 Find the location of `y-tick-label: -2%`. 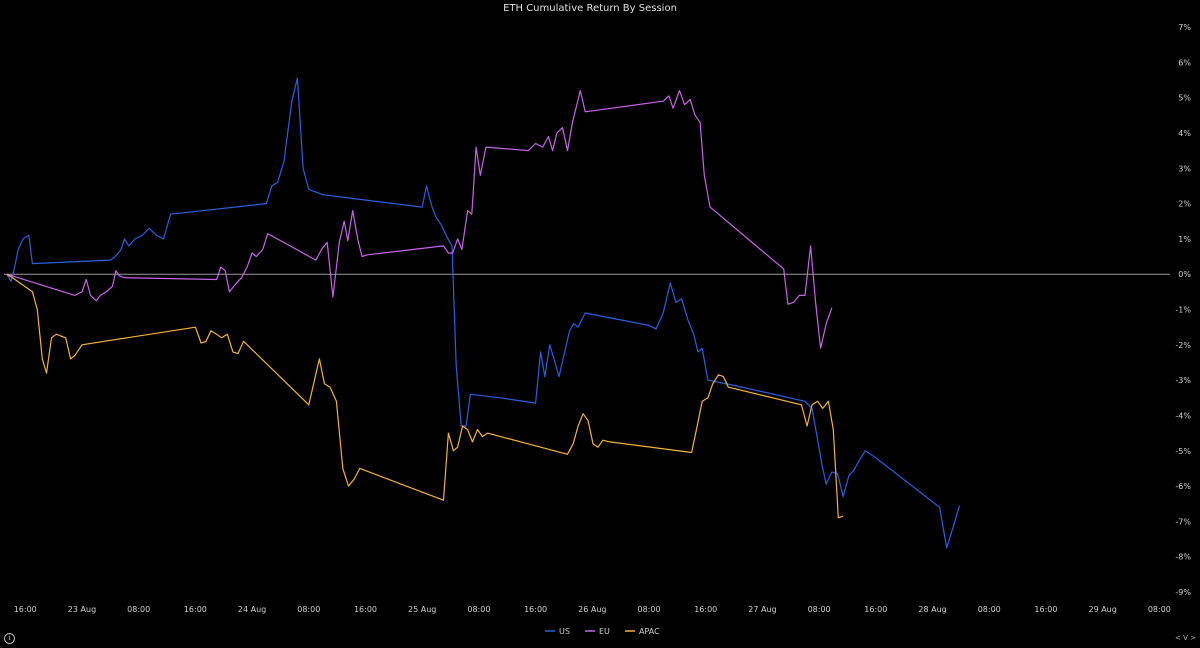

y-tick-label: -2% is located at coordinates (1183, 345).